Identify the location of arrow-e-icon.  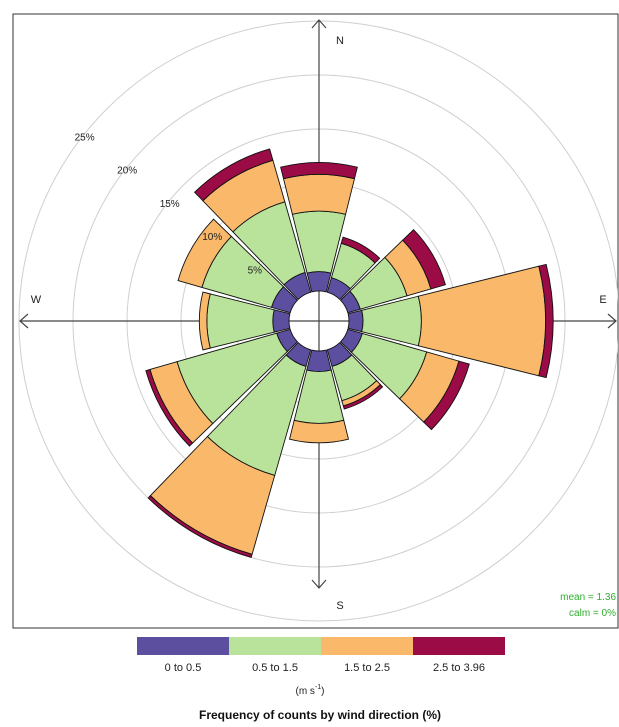
(612, 321).